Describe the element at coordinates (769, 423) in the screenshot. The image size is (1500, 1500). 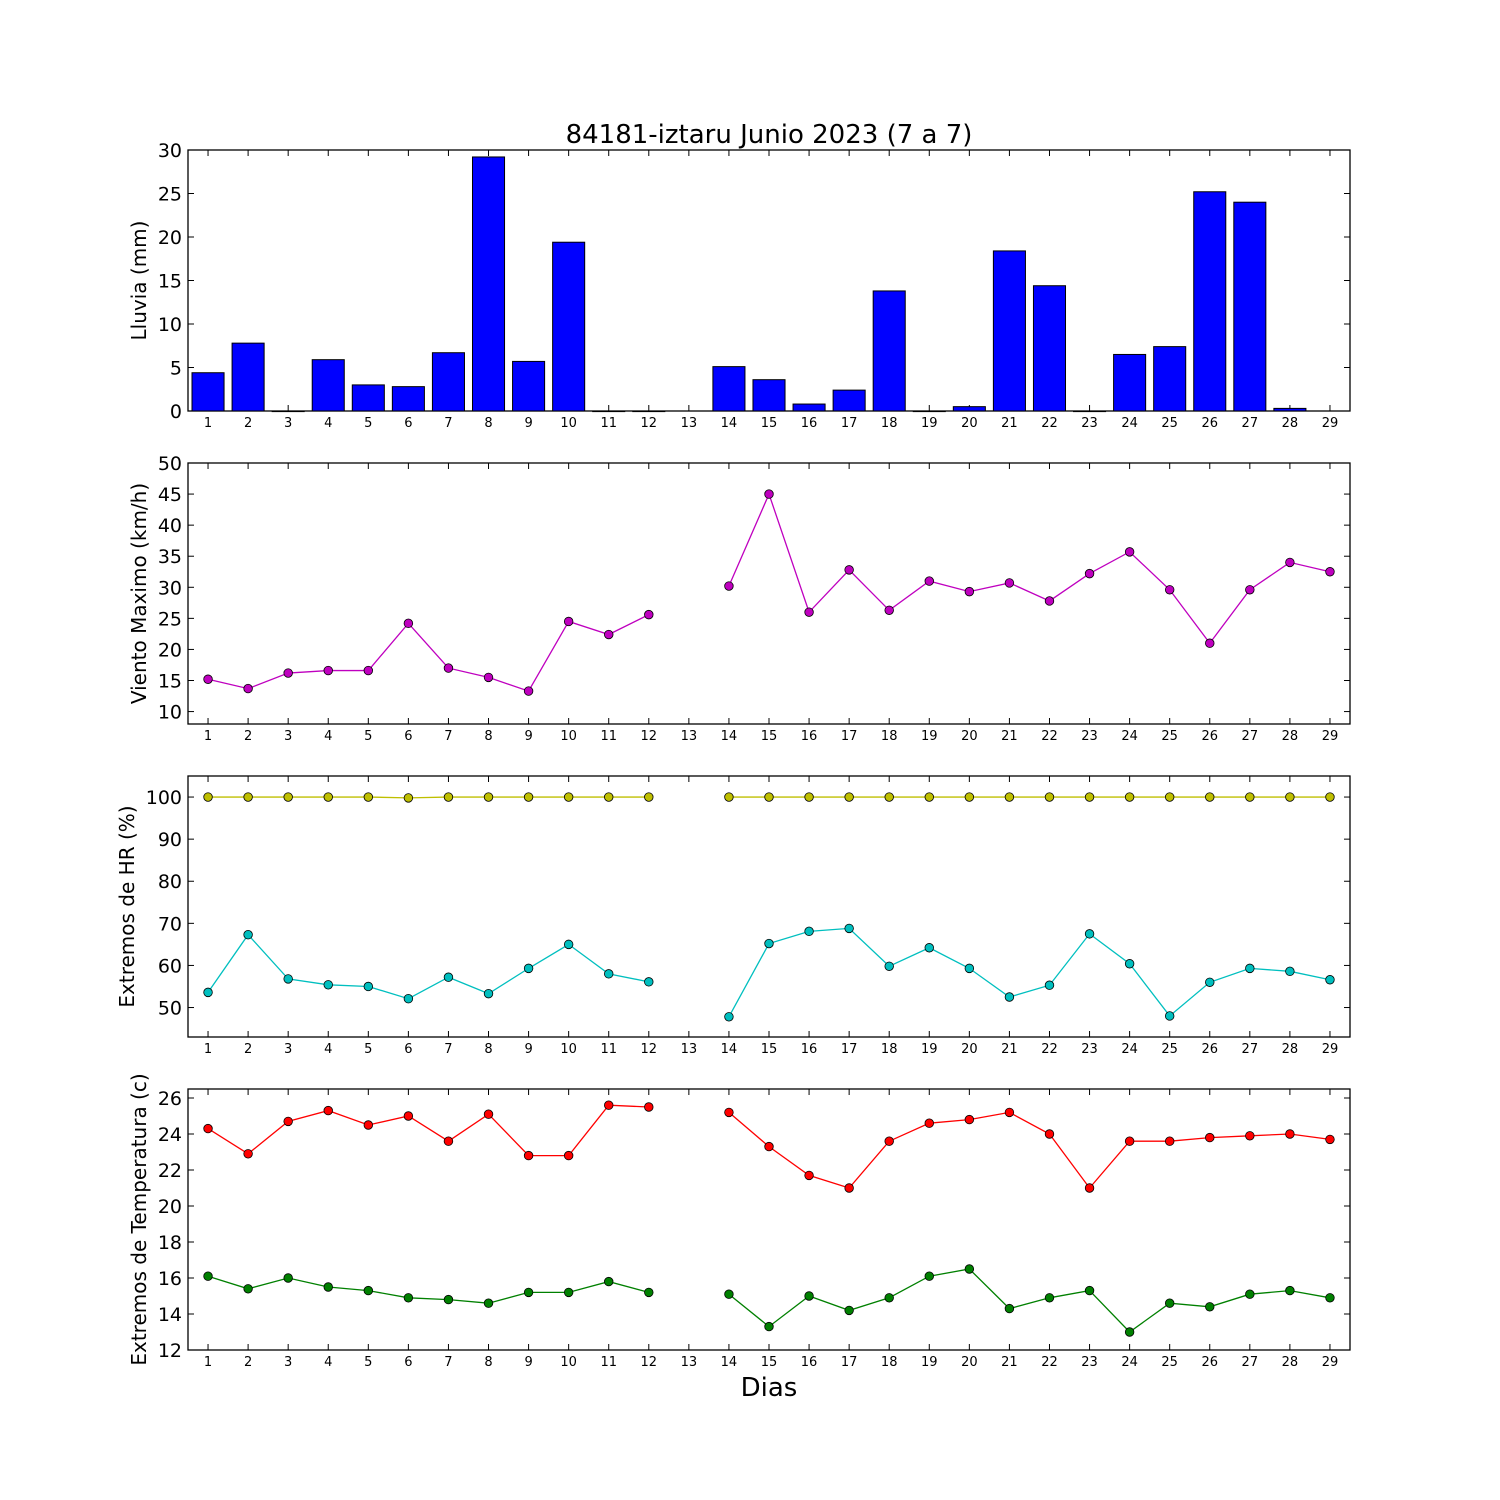
I see `rain-xtick-label: 15` at that location.